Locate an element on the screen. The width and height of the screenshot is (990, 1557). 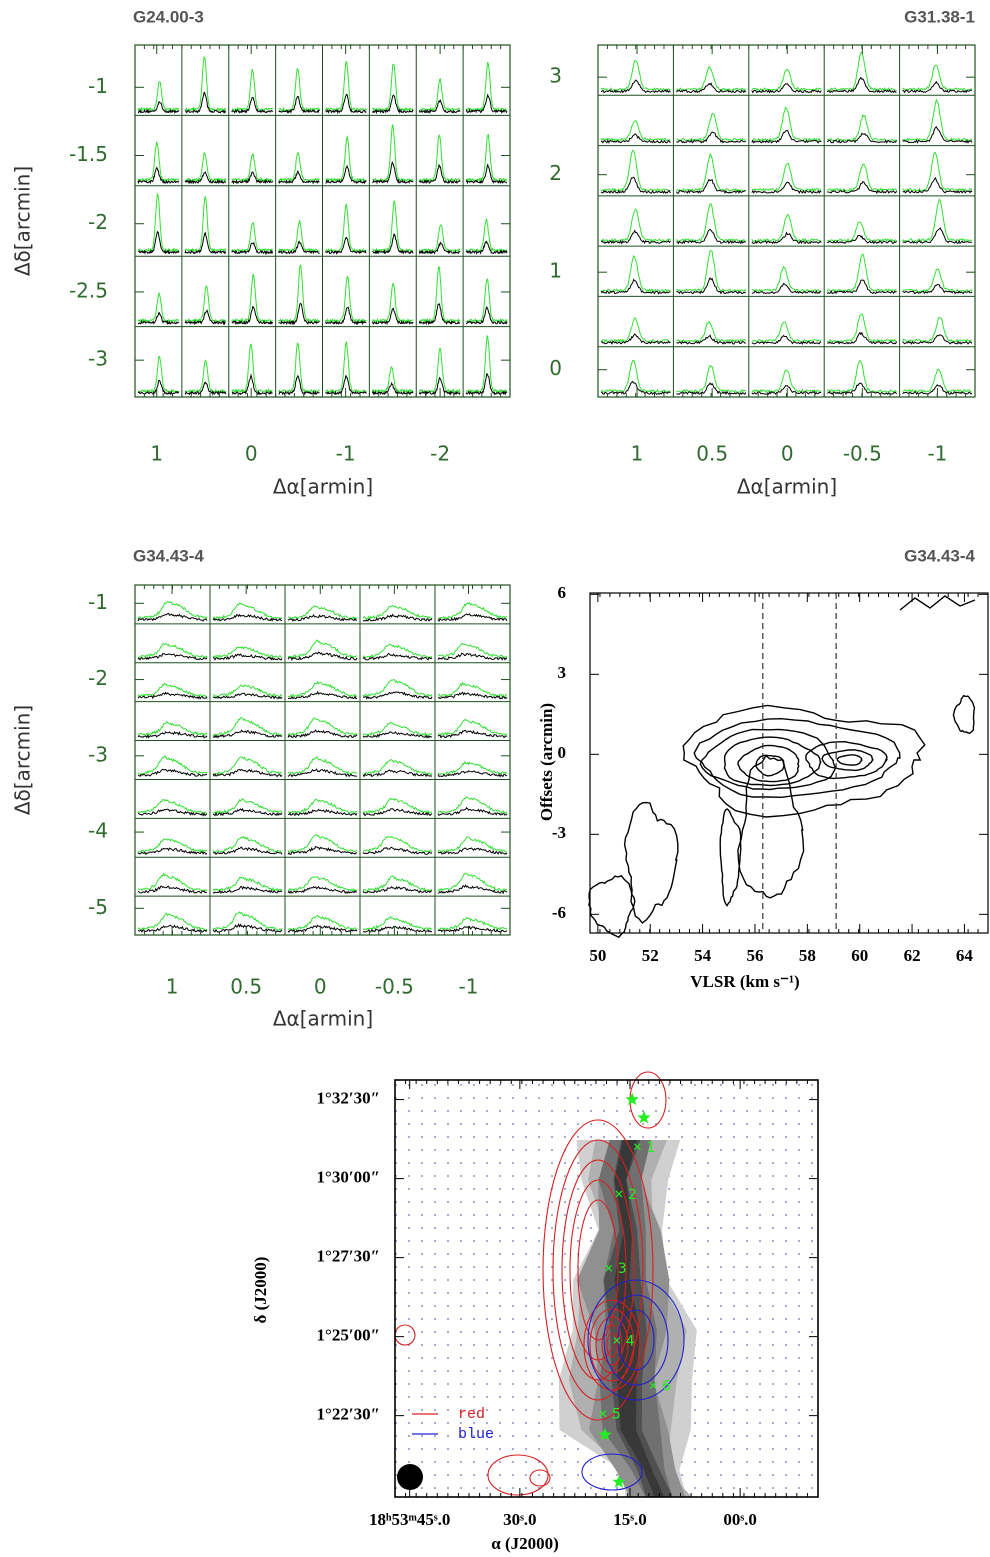
y-tick-label: -3 is located at coordinates (98, 359).